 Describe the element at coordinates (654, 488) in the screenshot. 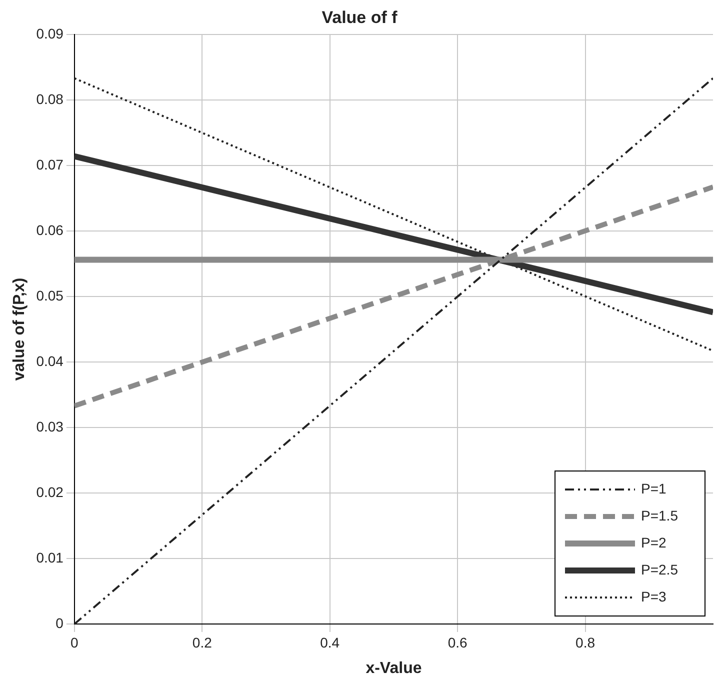

I see `legend-label: P=1` at that location.